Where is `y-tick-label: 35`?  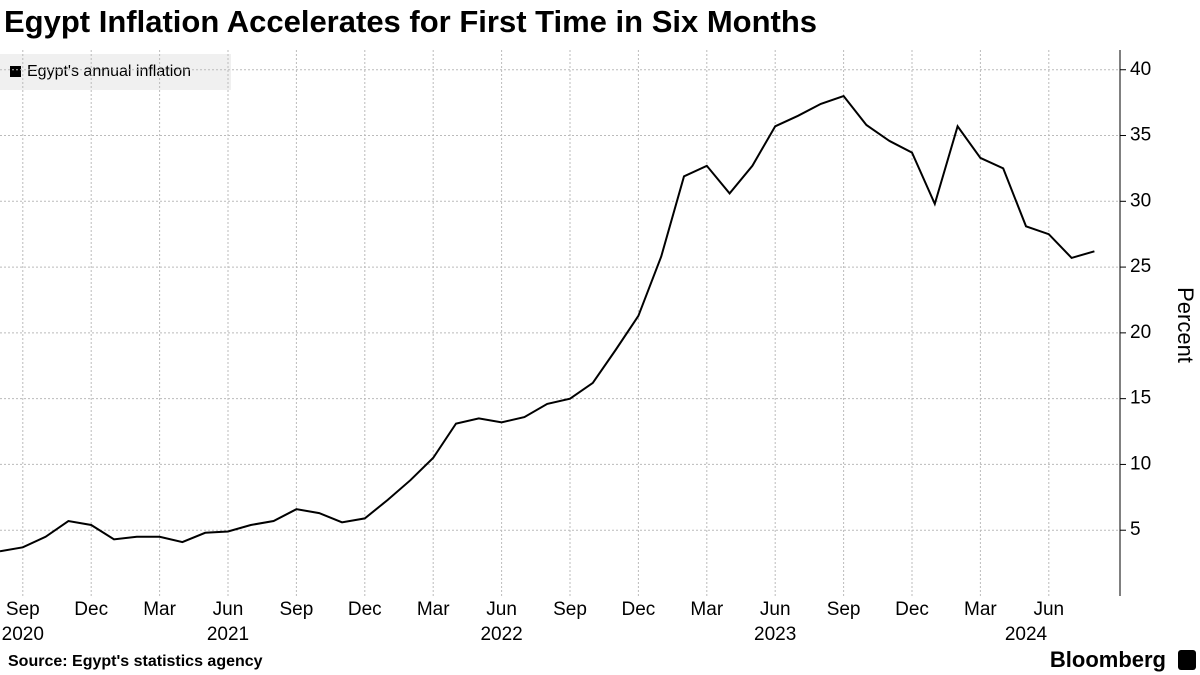
y-tick-label: 35 is located at coordinates (1140, 135).